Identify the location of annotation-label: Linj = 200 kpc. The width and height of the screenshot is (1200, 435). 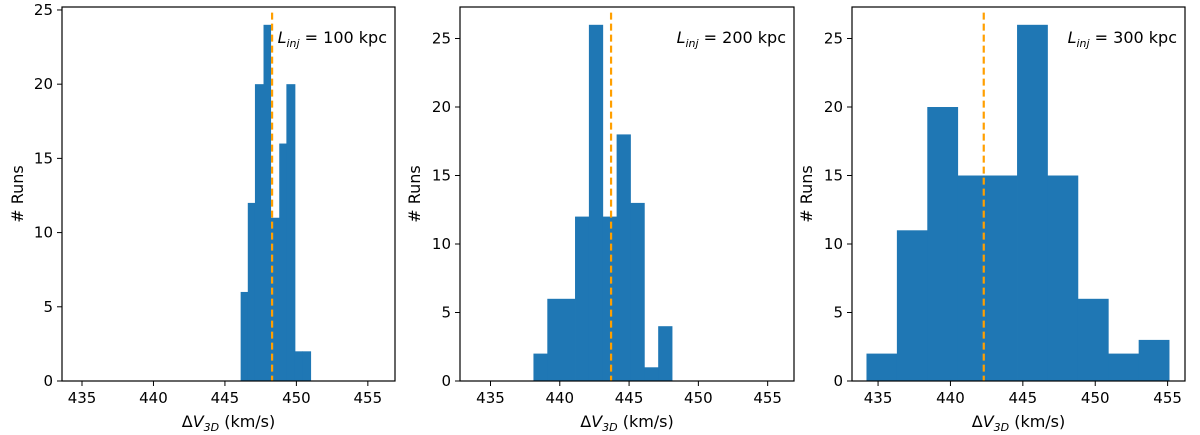
(731, 39).